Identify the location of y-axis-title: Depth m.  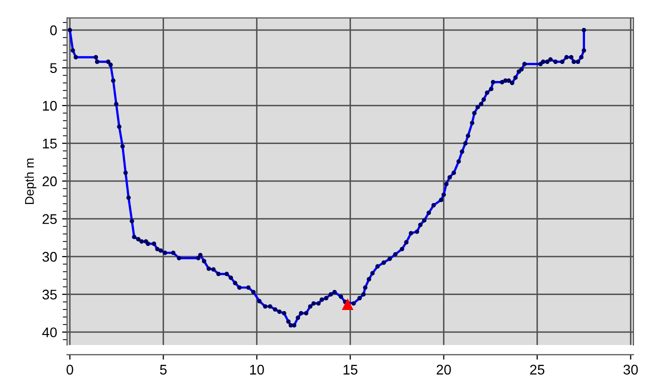
(30, 181).